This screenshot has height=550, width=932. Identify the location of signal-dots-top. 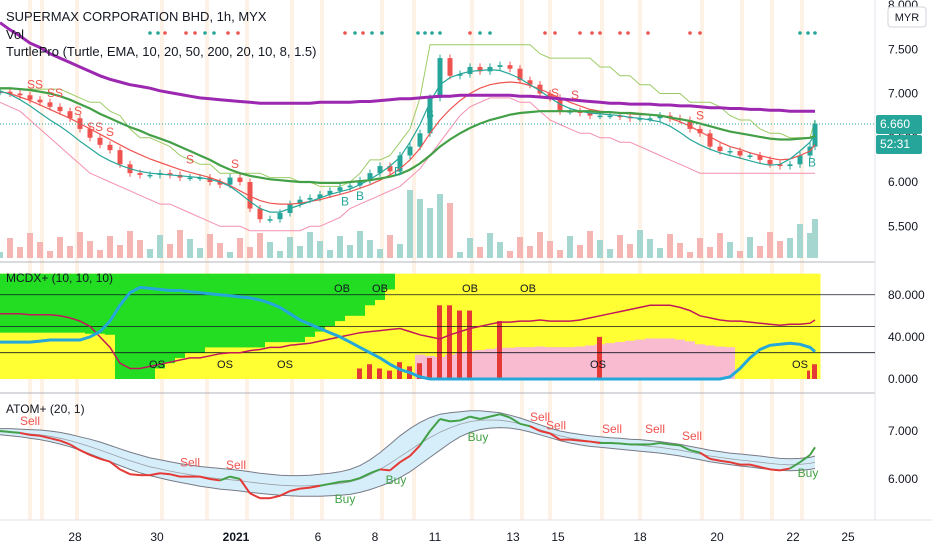
(482, 33).